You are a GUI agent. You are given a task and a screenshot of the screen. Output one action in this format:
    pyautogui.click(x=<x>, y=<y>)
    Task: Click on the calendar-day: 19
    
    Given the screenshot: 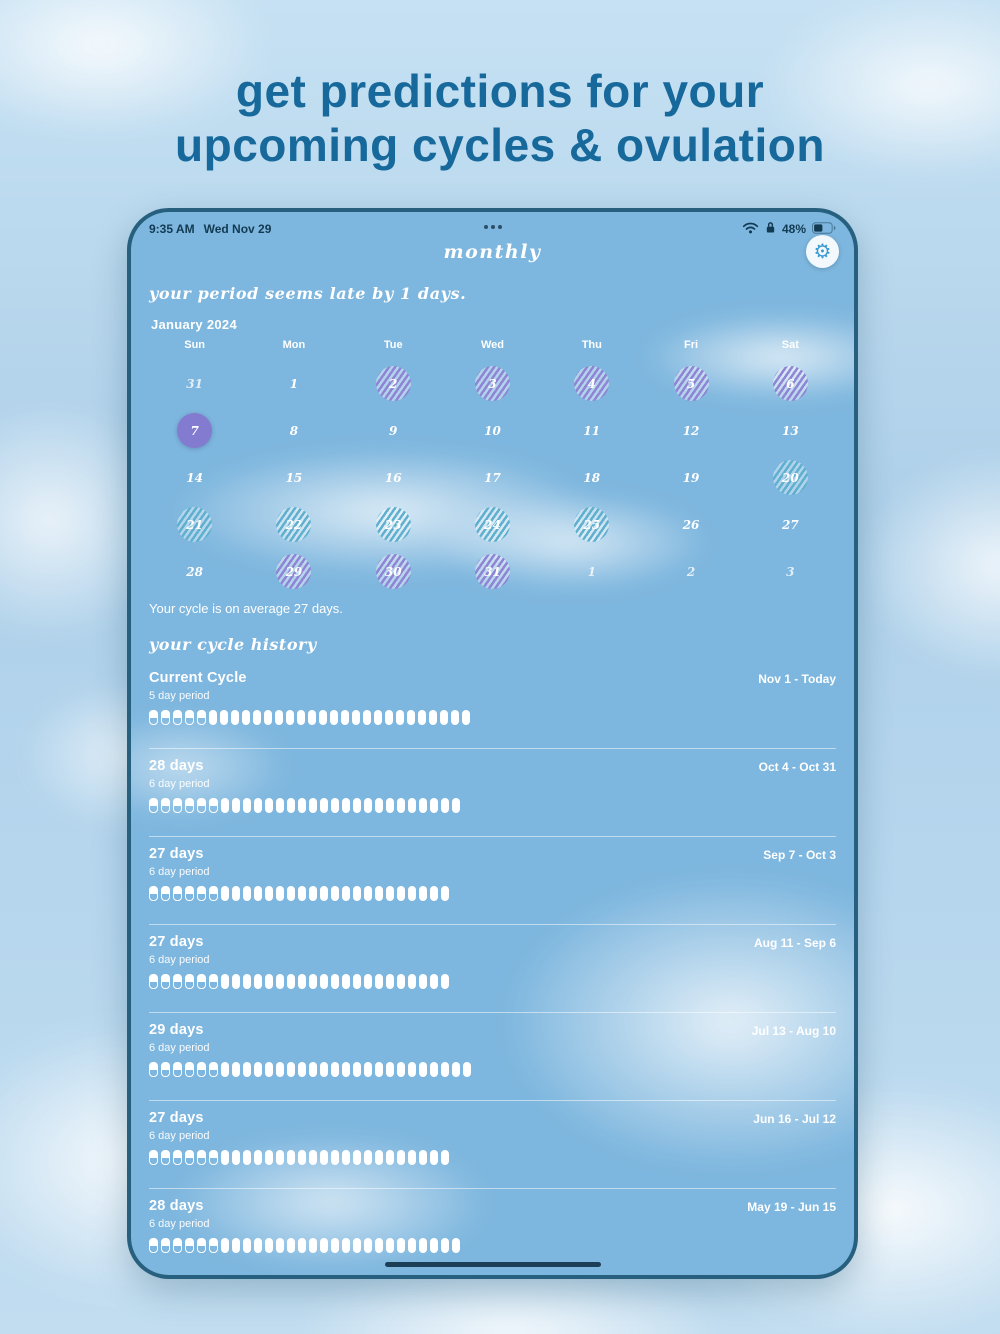 What is the action you would take?
    pyautogui.click(x=690, y=477)
    